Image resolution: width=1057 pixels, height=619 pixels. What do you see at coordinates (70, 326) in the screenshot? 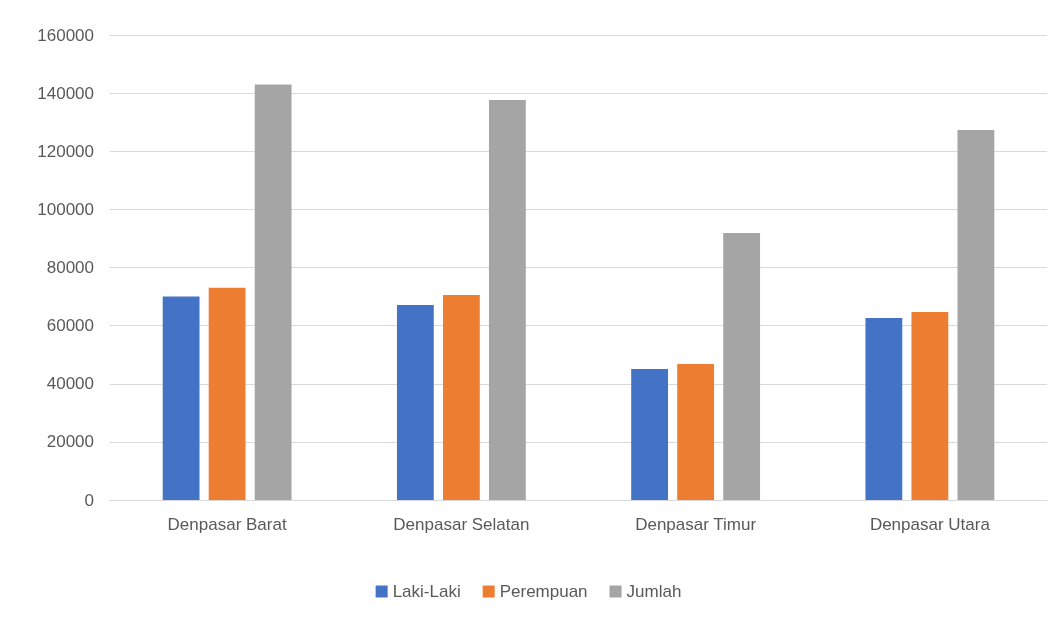
I see `y-tick-label: 60000` at bounding box center [70, 326].